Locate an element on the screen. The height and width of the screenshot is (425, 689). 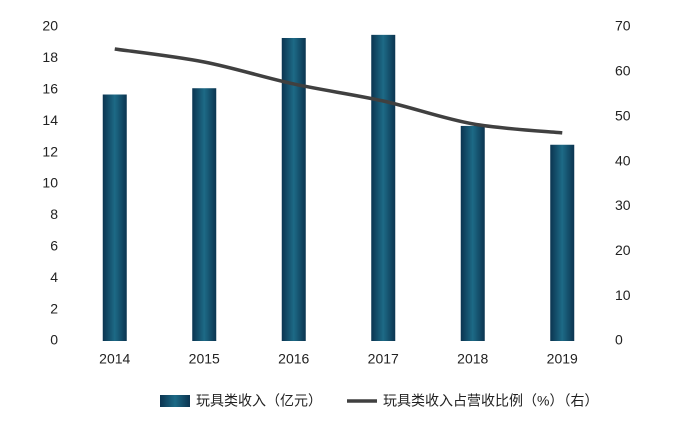
y-tick-label: 14 is located at coordinates (50, 120).